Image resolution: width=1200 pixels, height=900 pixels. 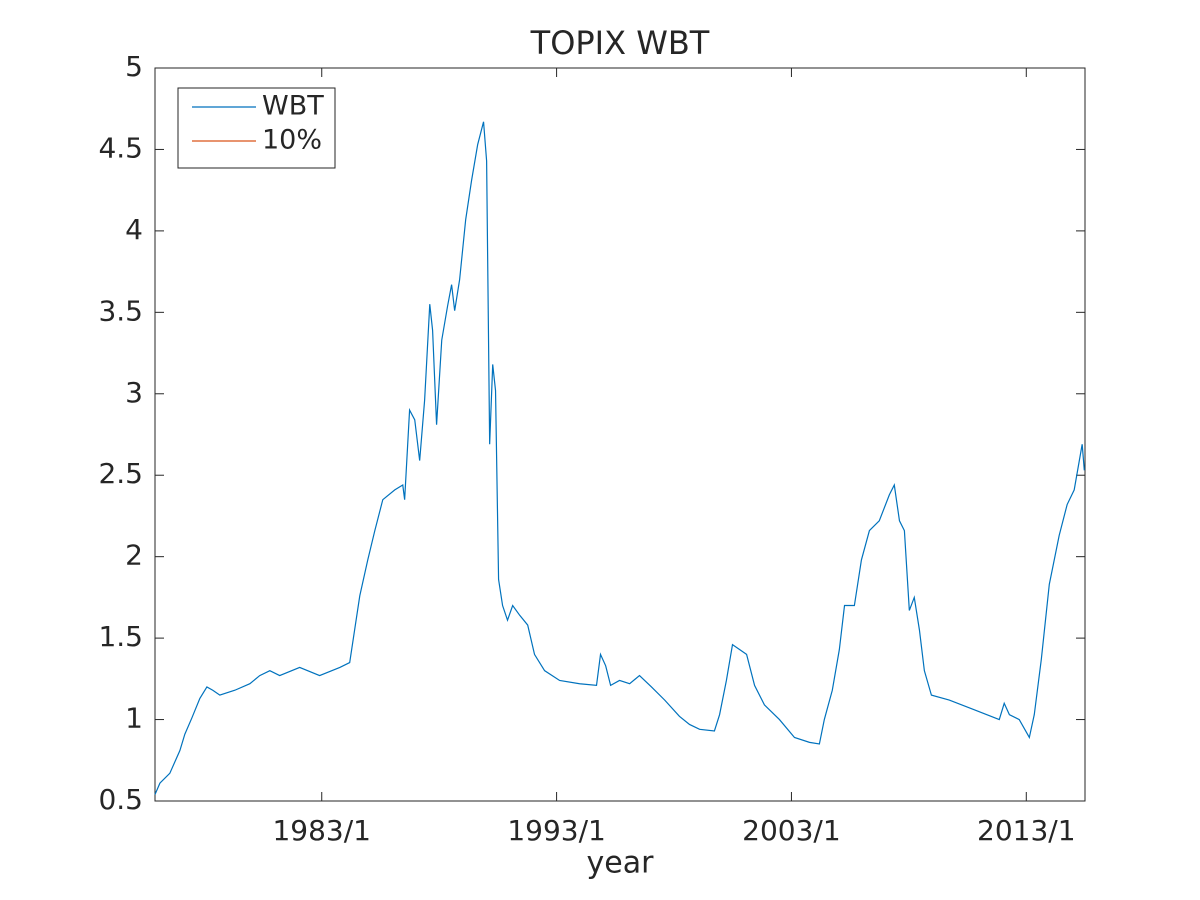 I want to click on y-tick-label: 5, so click(x=134, y=66).